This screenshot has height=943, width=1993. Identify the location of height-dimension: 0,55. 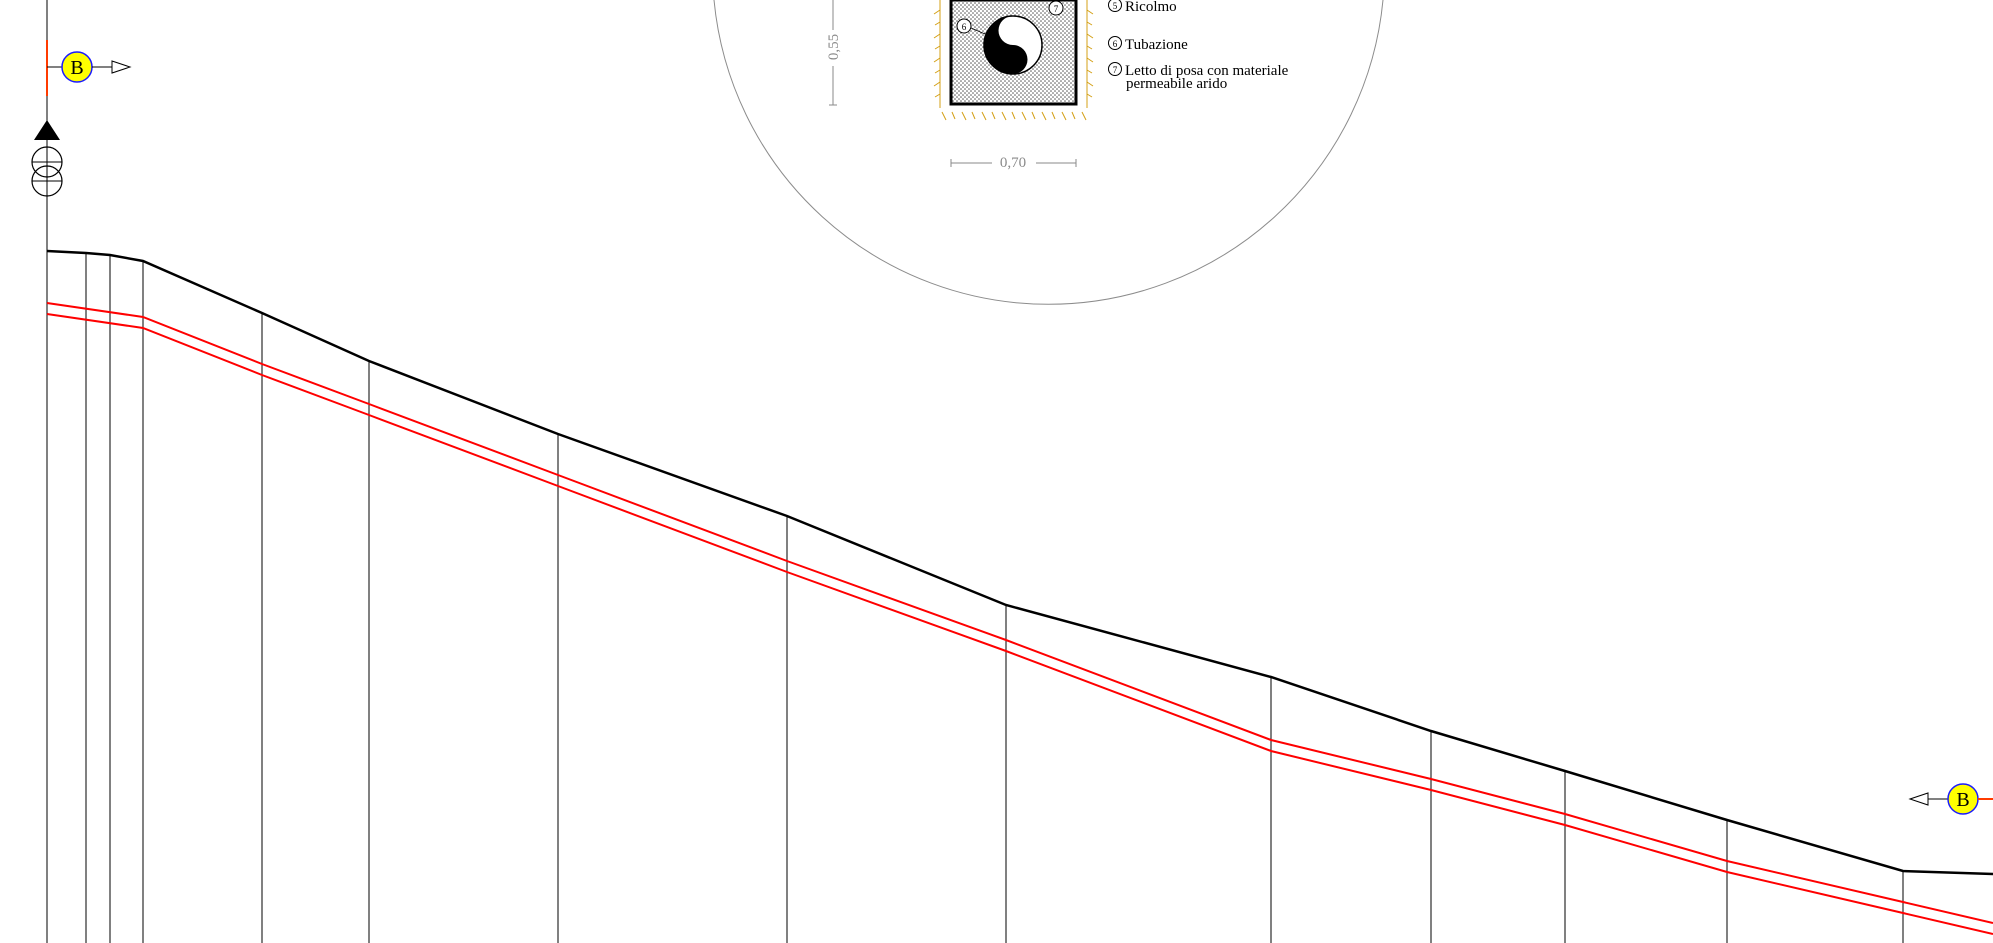
(833, 53).